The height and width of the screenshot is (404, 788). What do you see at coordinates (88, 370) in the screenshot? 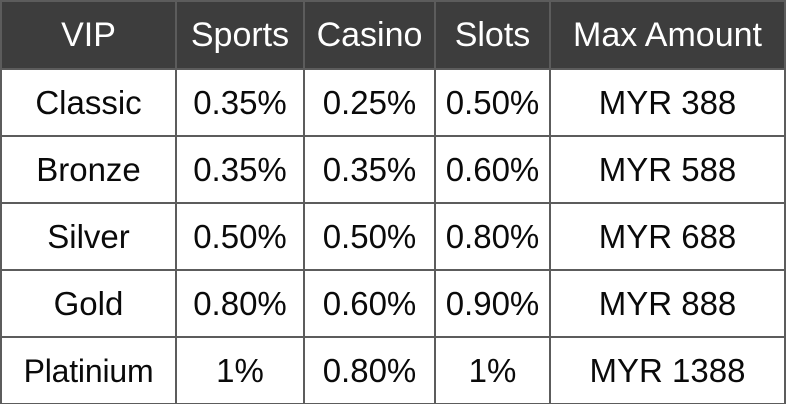
I see `cell-vip-tier: Platinium` at bounding box center [88, 370].